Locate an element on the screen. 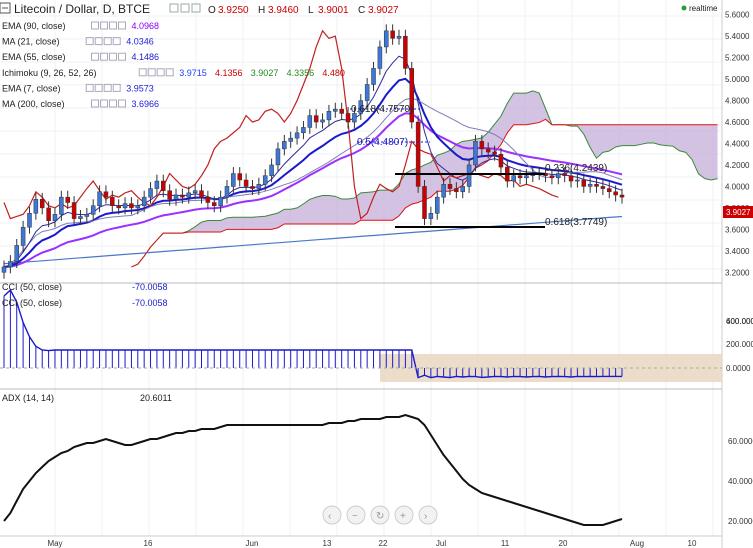 This screenshot has height=548, width=753. fib-label-0618-high: 0.618(4.7570) is located at coordinates (382, 109).